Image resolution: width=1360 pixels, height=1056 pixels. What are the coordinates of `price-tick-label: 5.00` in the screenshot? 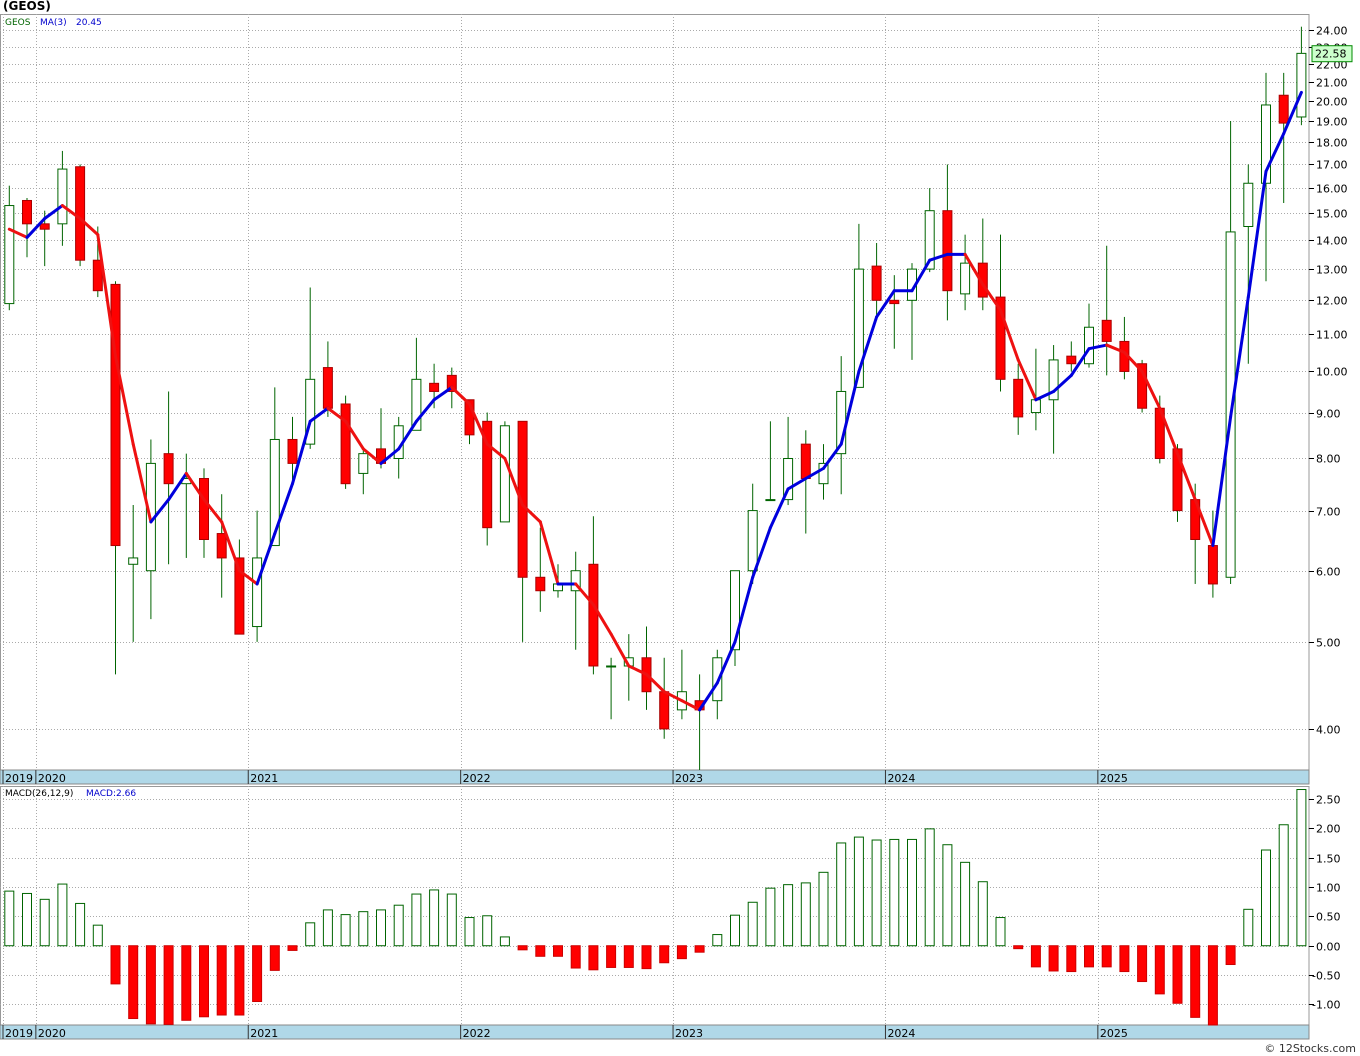 It's located at (1328, 643).